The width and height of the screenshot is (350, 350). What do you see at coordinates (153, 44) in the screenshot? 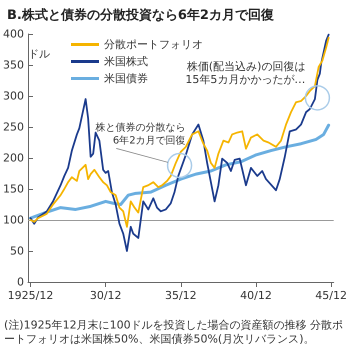
I see `legend-label: 分散ポートフォリオ` at bounding box center [153, 44].